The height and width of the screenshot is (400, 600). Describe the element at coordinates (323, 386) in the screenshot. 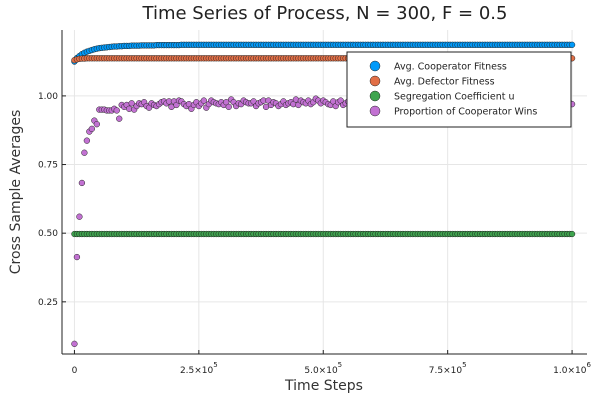

I see `x-axis-label: Time Steps` at that location.